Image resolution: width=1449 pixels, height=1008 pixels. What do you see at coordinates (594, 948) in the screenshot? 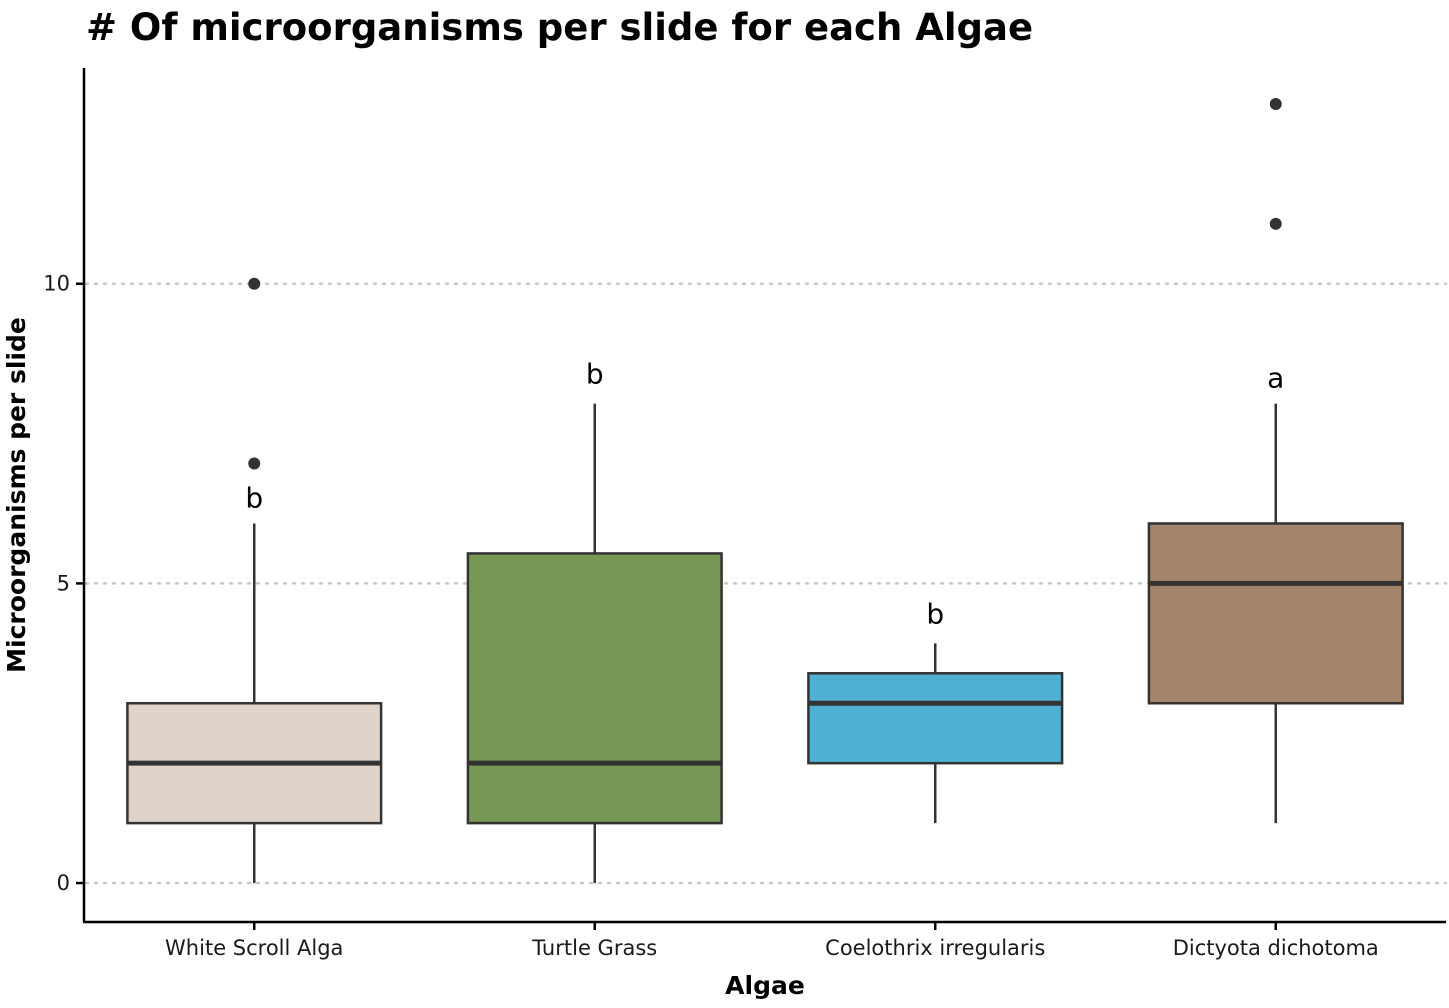
I see `x-tick-label: Turtle Grass` at bounding box center [594, 948].